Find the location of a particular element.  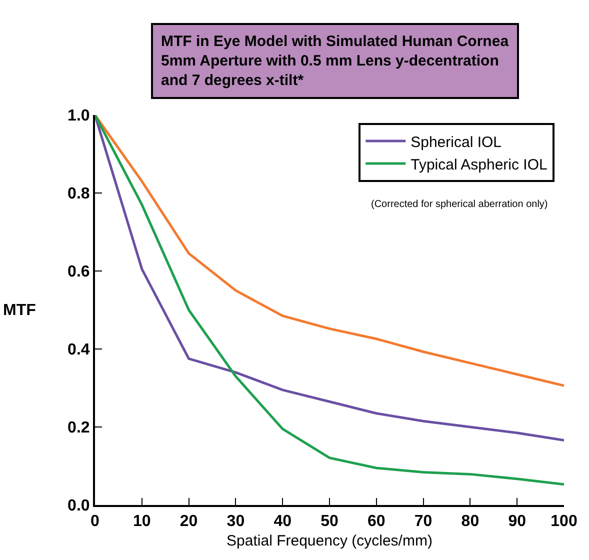

x-tick-label: 10 is located at coordinates (142, 521).